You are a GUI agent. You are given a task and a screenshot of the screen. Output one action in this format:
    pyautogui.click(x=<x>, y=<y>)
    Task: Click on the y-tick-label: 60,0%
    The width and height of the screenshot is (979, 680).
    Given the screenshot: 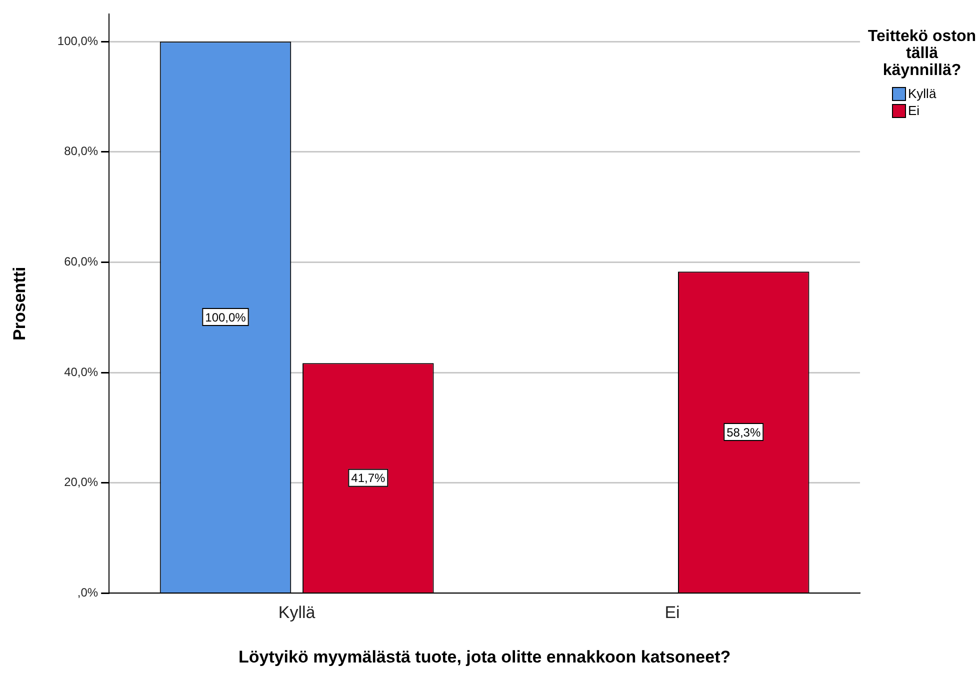 What is the action you would take?
    pyautogui.click(x=81, y=261)
    